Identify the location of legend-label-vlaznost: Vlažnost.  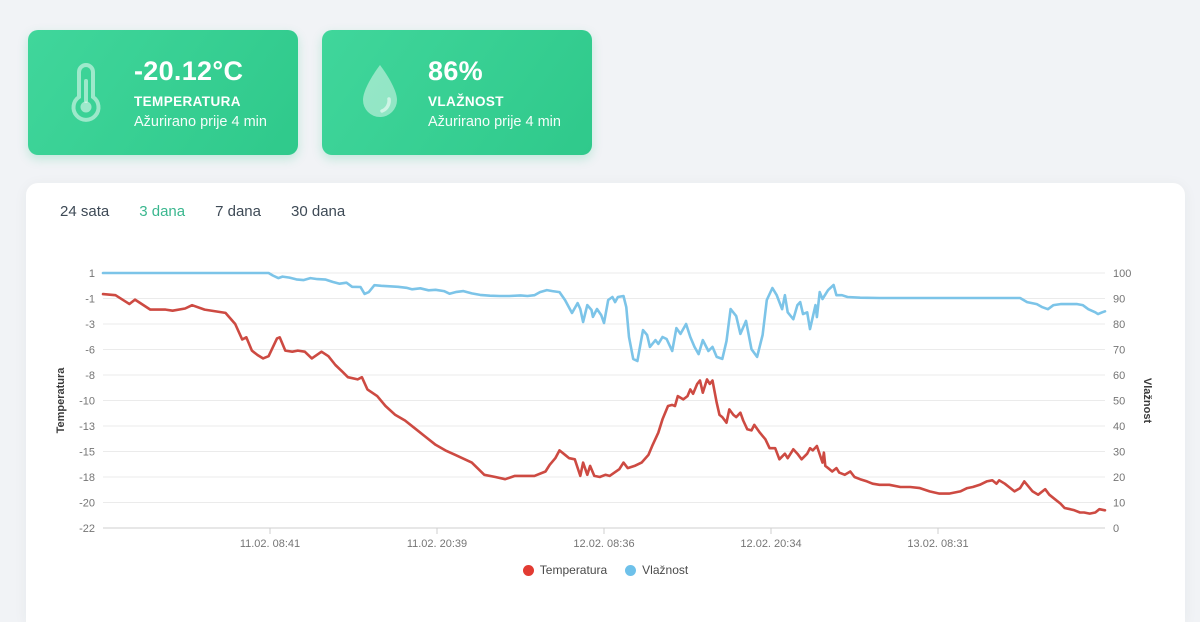
(665, 570).